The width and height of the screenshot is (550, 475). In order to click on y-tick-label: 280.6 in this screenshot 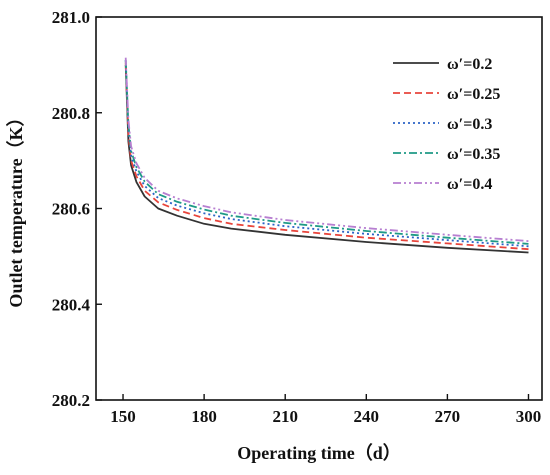, I will do `click(71, 209)`.